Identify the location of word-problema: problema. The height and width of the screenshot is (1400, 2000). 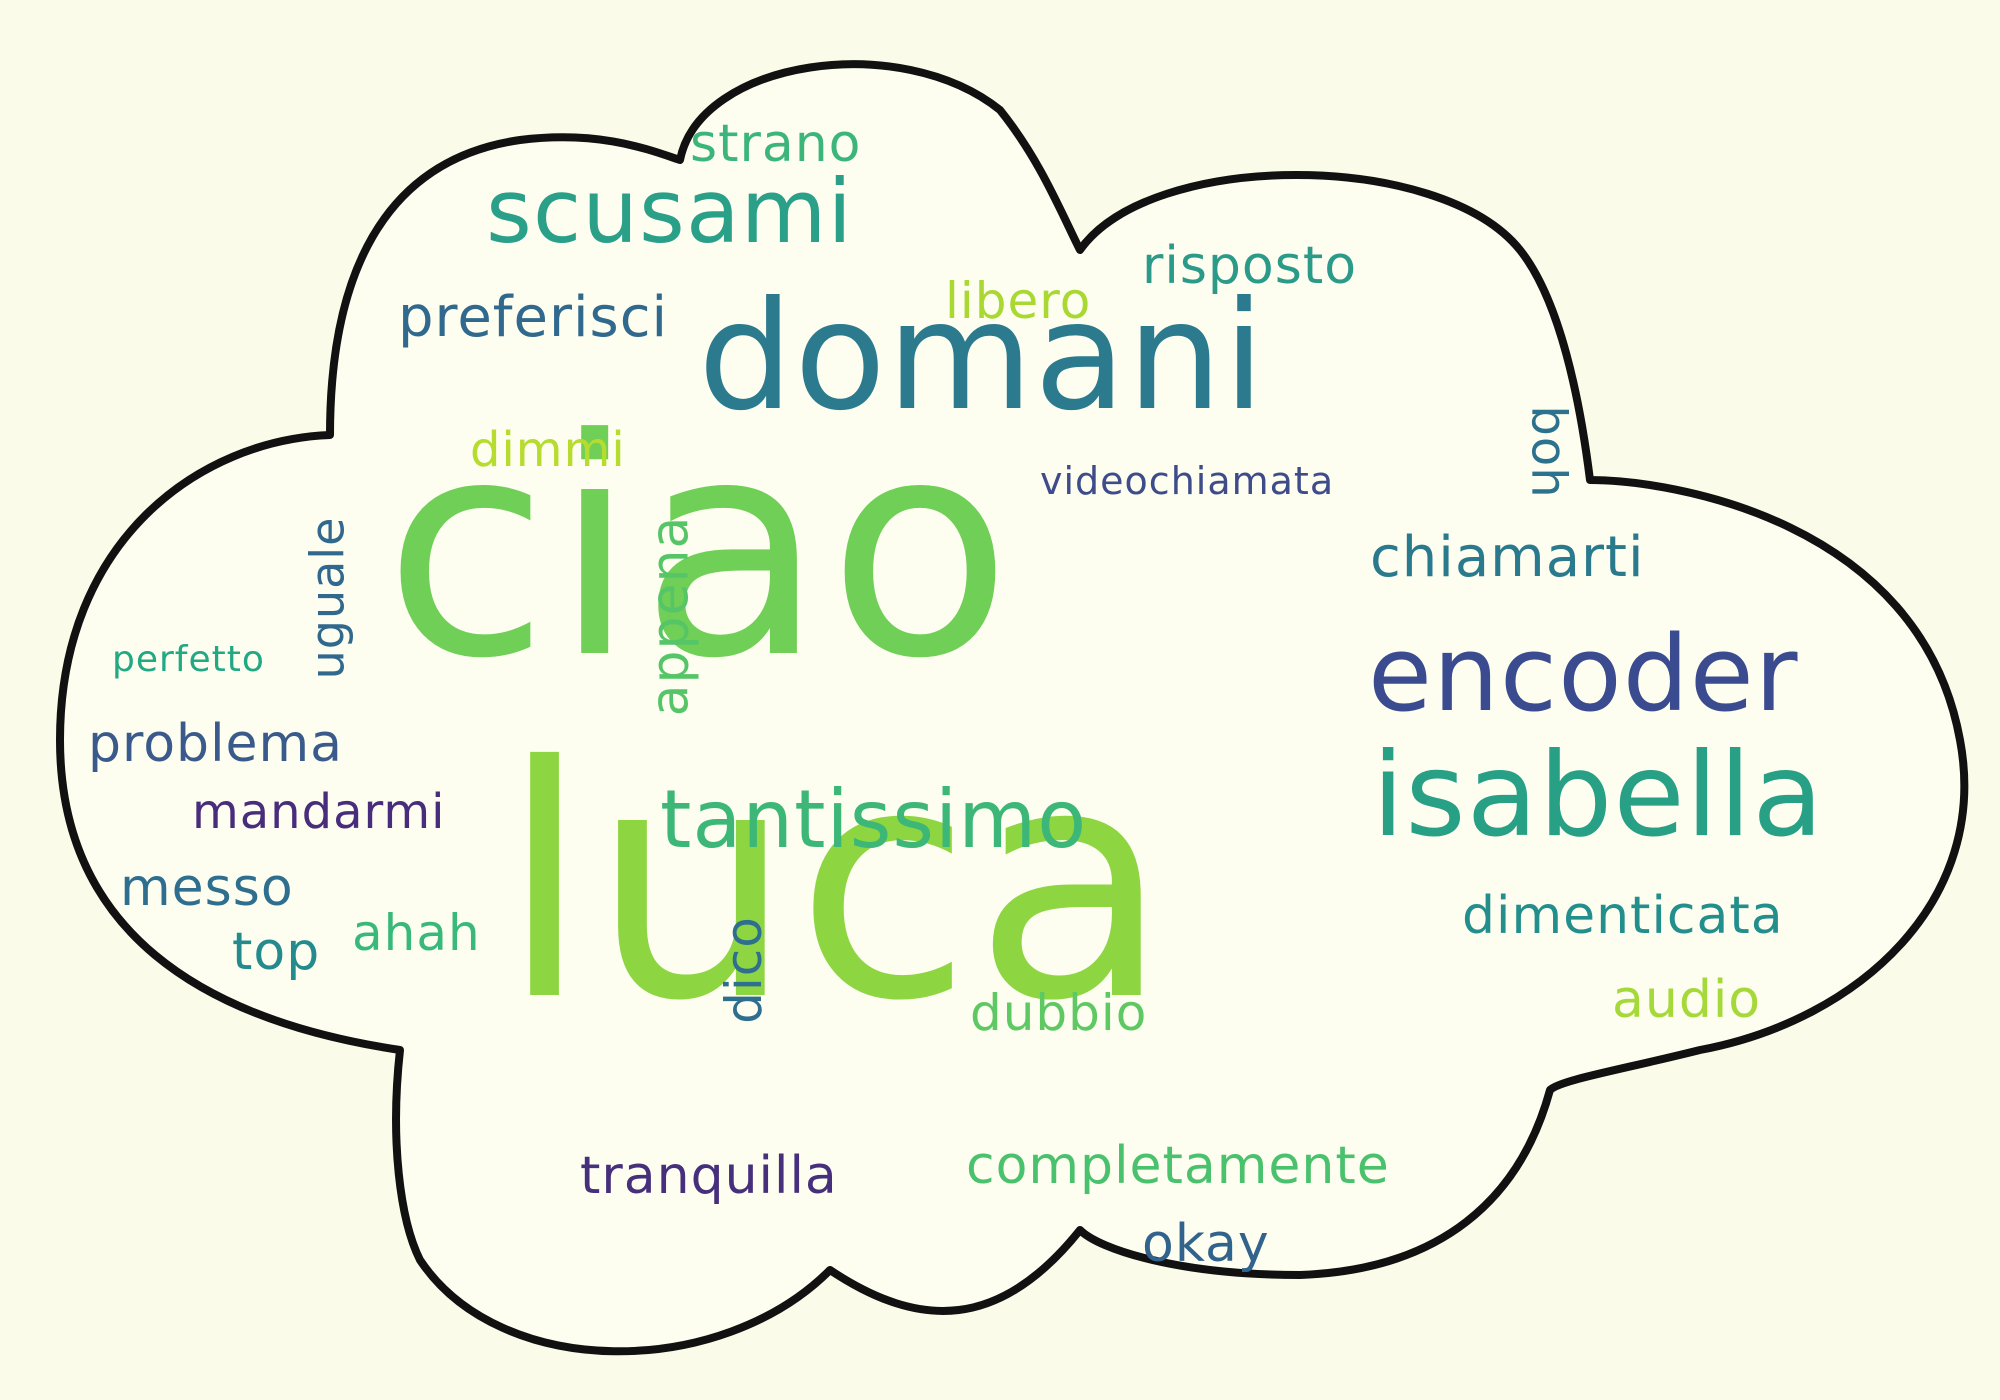
(216, 744).